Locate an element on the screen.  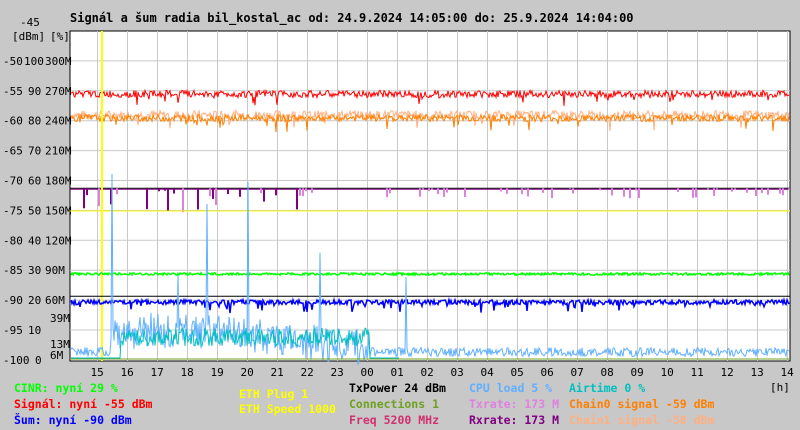
y-tick-rate-extra: 6M is located at coordinates (57, 355).